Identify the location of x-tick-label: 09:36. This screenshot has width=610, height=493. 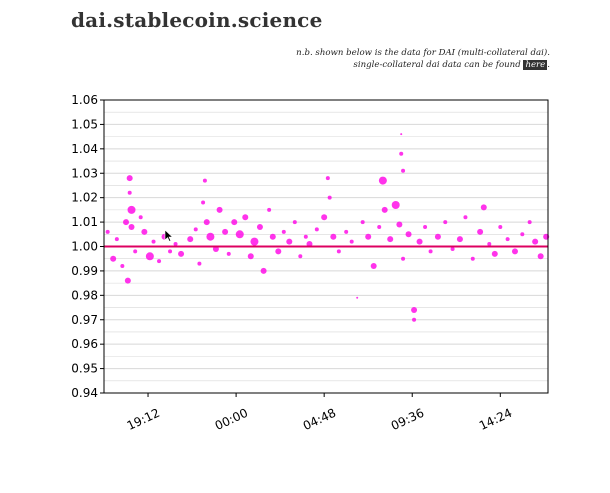
(407, 419).